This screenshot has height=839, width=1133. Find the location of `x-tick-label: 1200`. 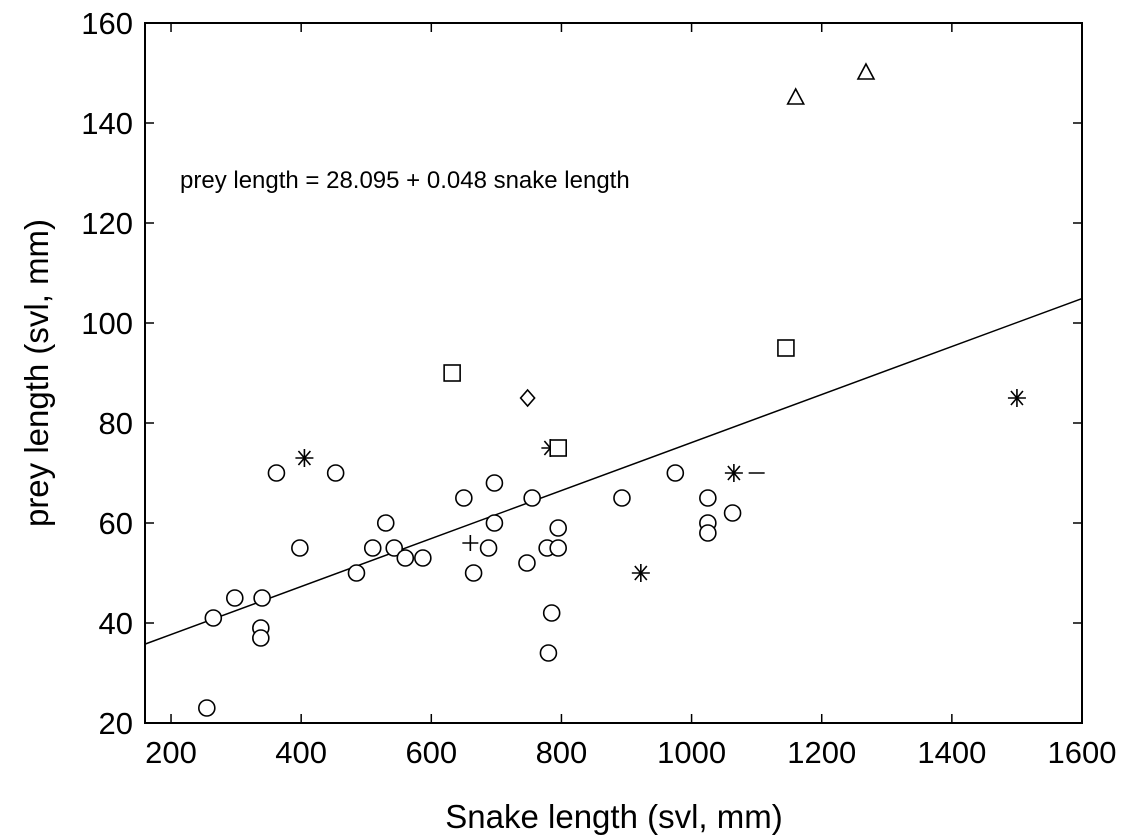

x-tick-label: 1200 is located at coordinates (821, 752).